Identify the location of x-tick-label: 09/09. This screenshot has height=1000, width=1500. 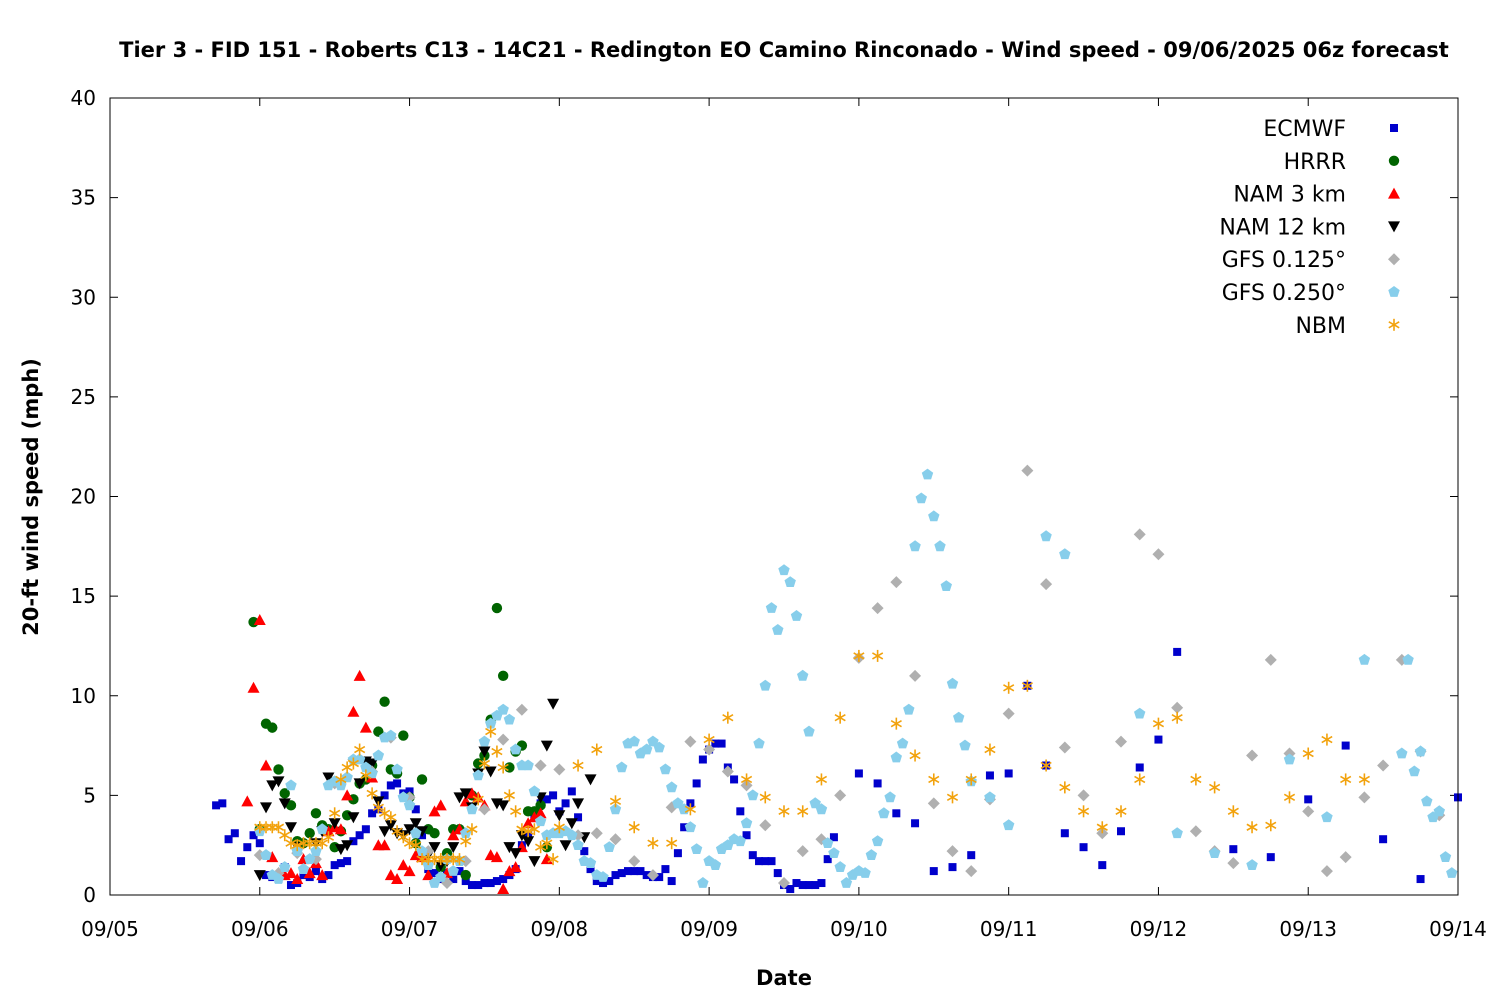
(709, 929).